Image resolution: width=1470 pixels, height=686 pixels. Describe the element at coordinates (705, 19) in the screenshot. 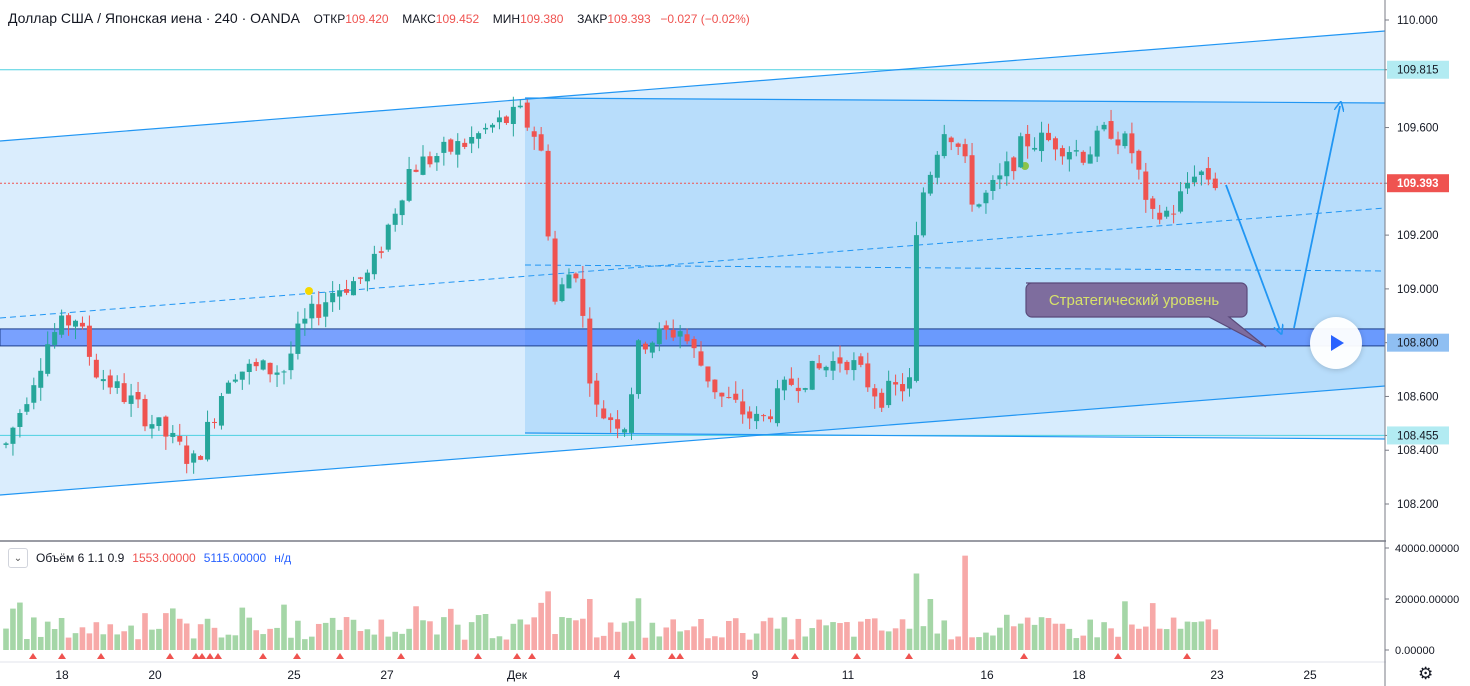

I see `change-value: −0.027 (−0.02%)` at that location.